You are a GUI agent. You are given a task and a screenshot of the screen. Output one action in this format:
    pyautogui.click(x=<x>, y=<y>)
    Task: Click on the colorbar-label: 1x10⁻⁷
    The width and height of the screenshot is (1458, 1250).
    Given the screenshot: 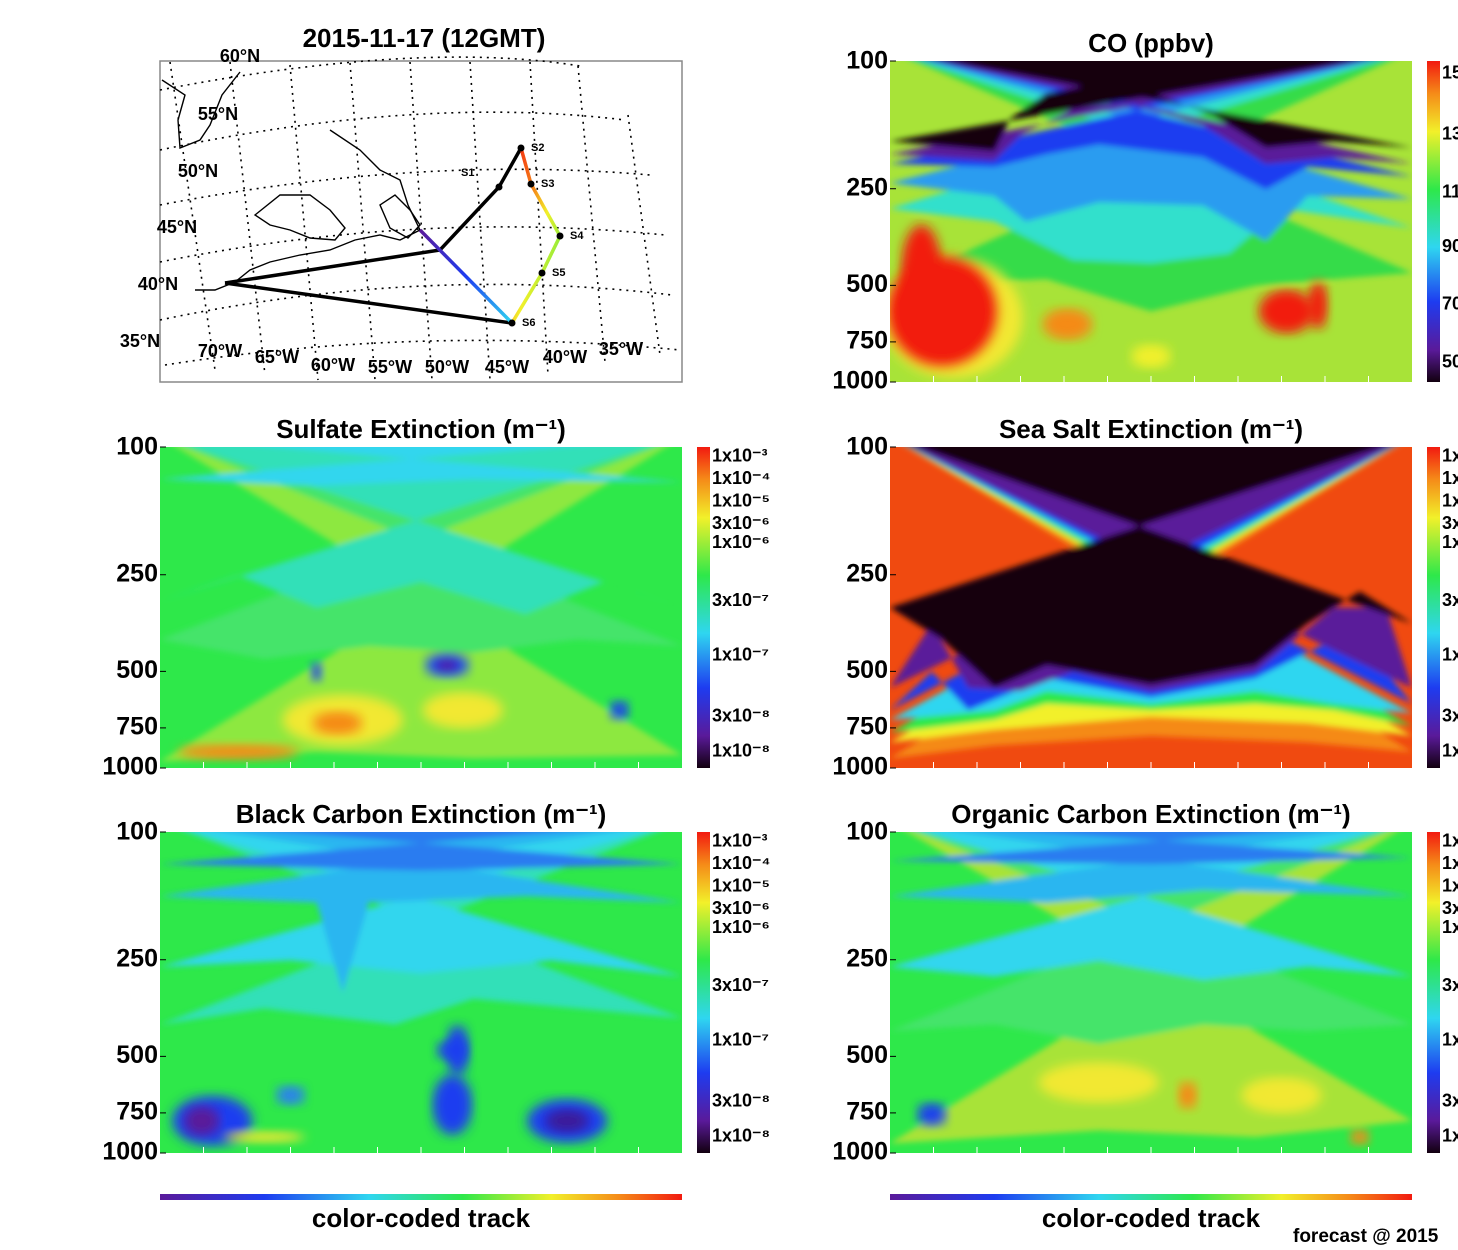 What is the action you would take?
    pyautogui.click(x=1450, y=654)
    